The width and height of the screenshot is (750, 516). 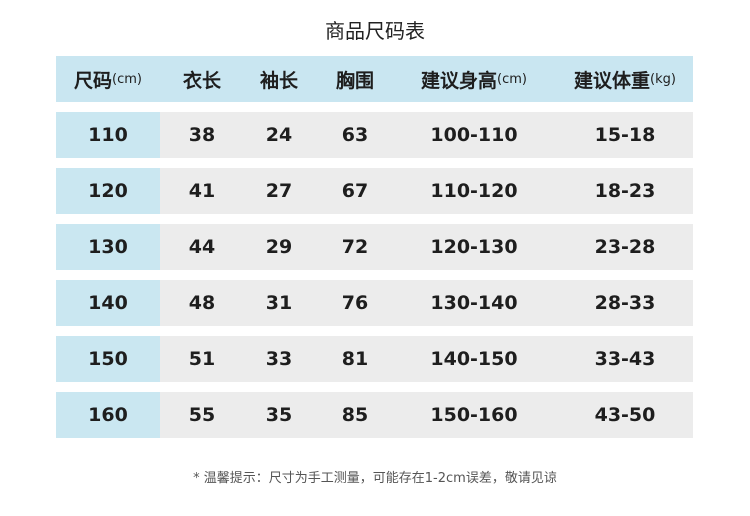 I want to click on value-cell: 100-110, so click(x=474, y=135).